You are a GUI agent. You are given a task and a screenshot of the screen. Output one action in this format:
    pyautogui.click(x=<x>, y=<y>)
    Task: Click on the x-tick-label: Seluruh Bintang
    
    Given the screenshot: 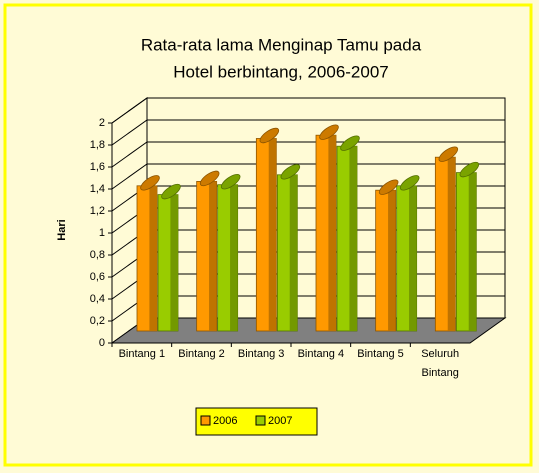 What is the action you would take?
    pyautogui.click(x=440, y=363)
    